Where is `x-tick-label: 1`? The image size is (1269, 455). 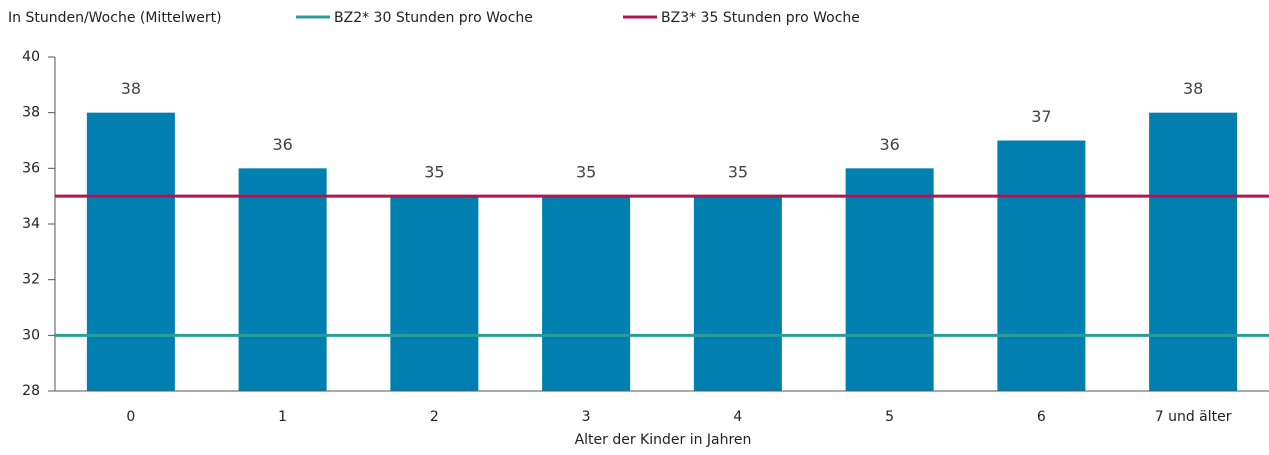 x-tick-label: 1 is located at coordinates (282, 417).